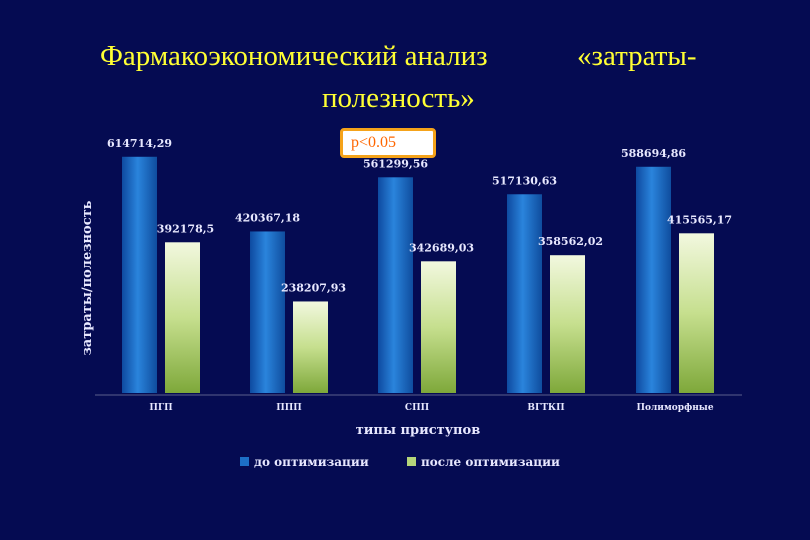 The height and width of the screenshot is (540, 810). I want to click on data-label-after-4: 358562,02, so click(570, 241).